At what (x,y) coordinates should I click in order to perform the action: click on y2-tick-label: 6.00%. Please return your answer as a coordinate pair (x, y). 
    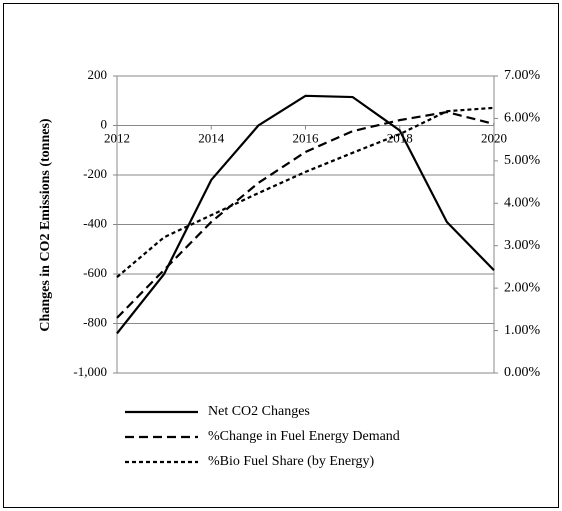
    Looking at the image, I should click on (522, 118).